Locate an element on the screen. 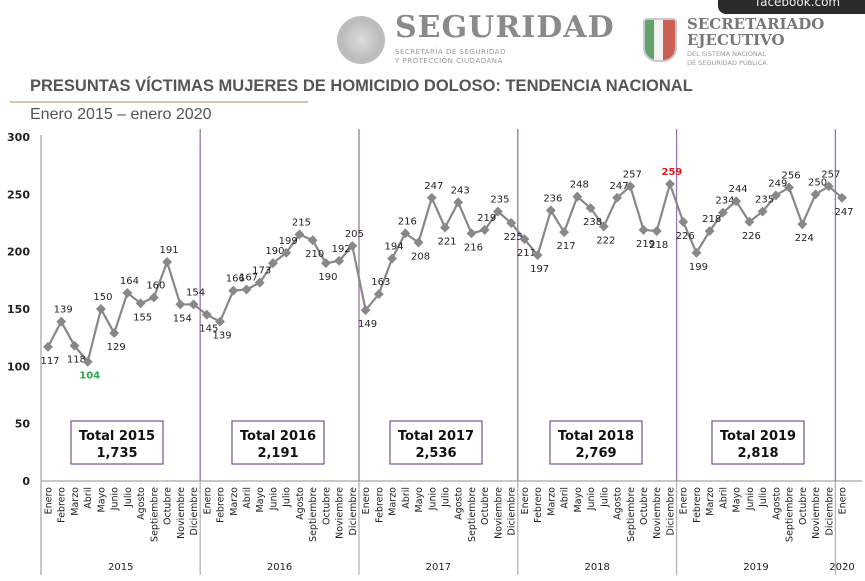  data-label: 154 is located at coordinates (195, 292).